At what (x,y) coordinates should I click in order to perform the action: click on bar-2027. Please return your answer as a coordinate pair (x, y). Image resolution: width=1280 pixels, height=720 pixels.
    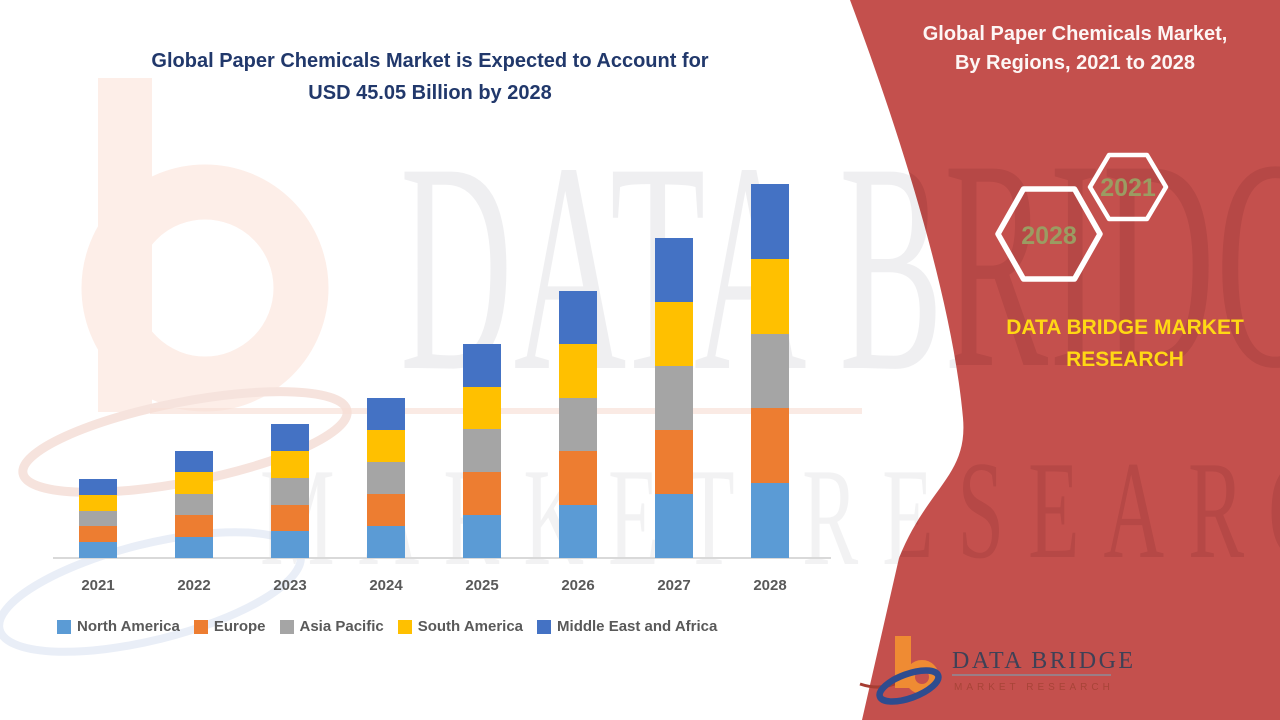
    Looking at the image, I should click on (674, 398).